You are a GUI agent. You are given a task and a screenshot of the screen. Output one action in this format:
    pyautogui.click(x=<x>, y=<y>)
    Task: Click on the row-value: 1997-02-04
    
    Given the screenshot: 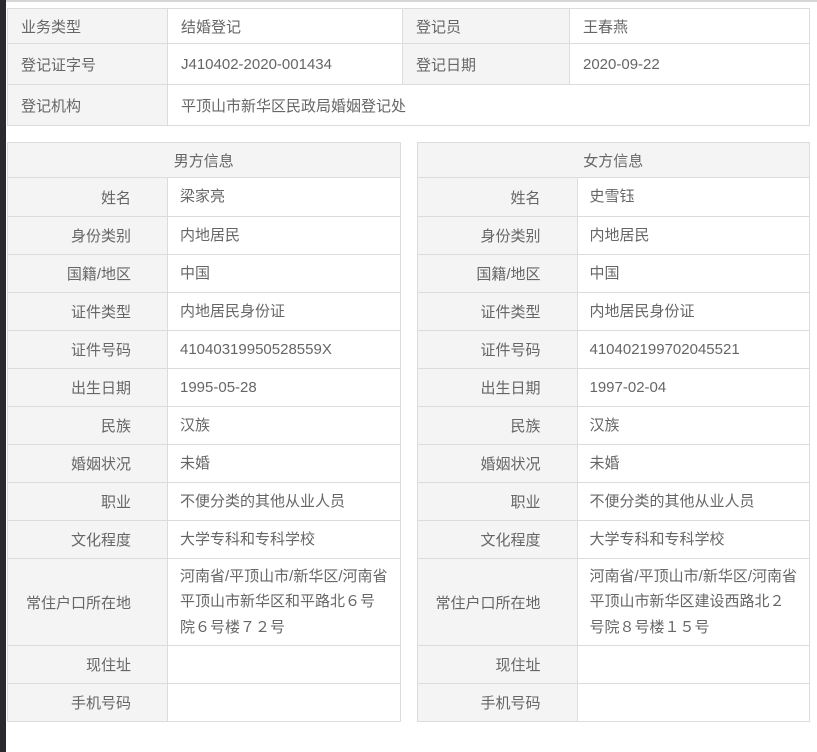 What is the action you would take?
    pyautogui.click(x=628, y=387)
    